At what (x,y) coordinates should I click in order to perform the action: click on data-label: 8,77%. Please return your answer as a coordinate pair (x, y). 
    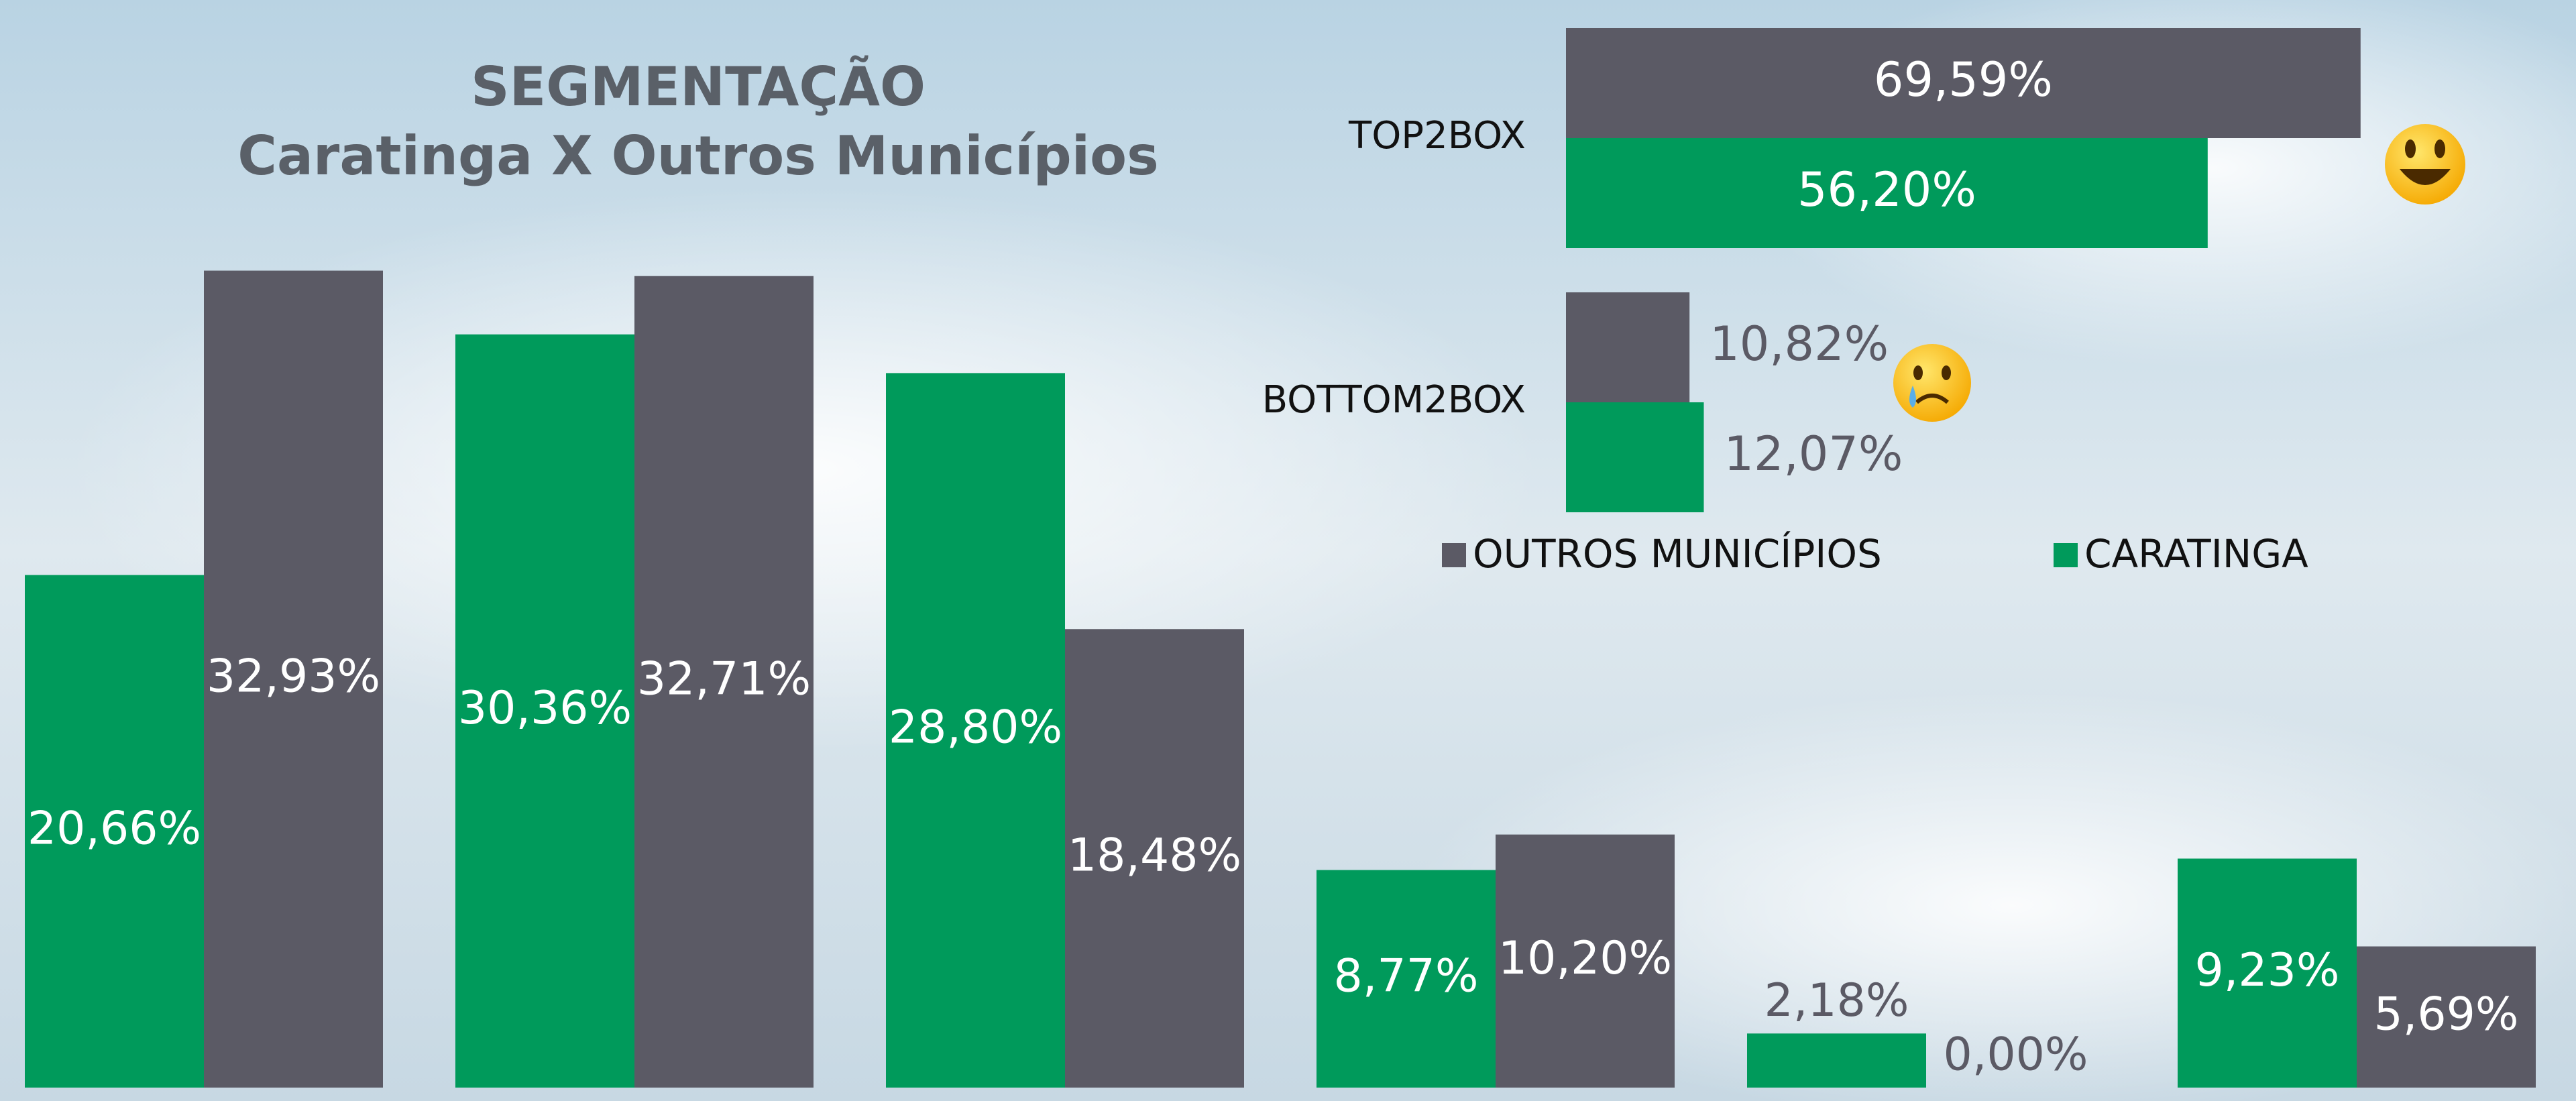
    Looking at the image, I should click on (1405, 976).